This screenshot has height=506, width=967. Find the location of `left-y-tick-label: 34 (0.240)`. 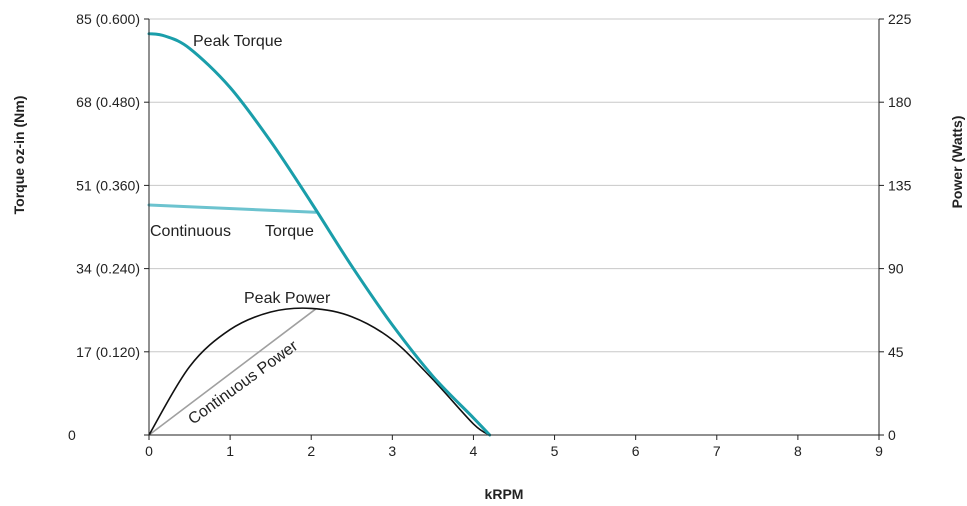

left-y-tick-label: 34 (0.240) is located at coordinates (108, 269).